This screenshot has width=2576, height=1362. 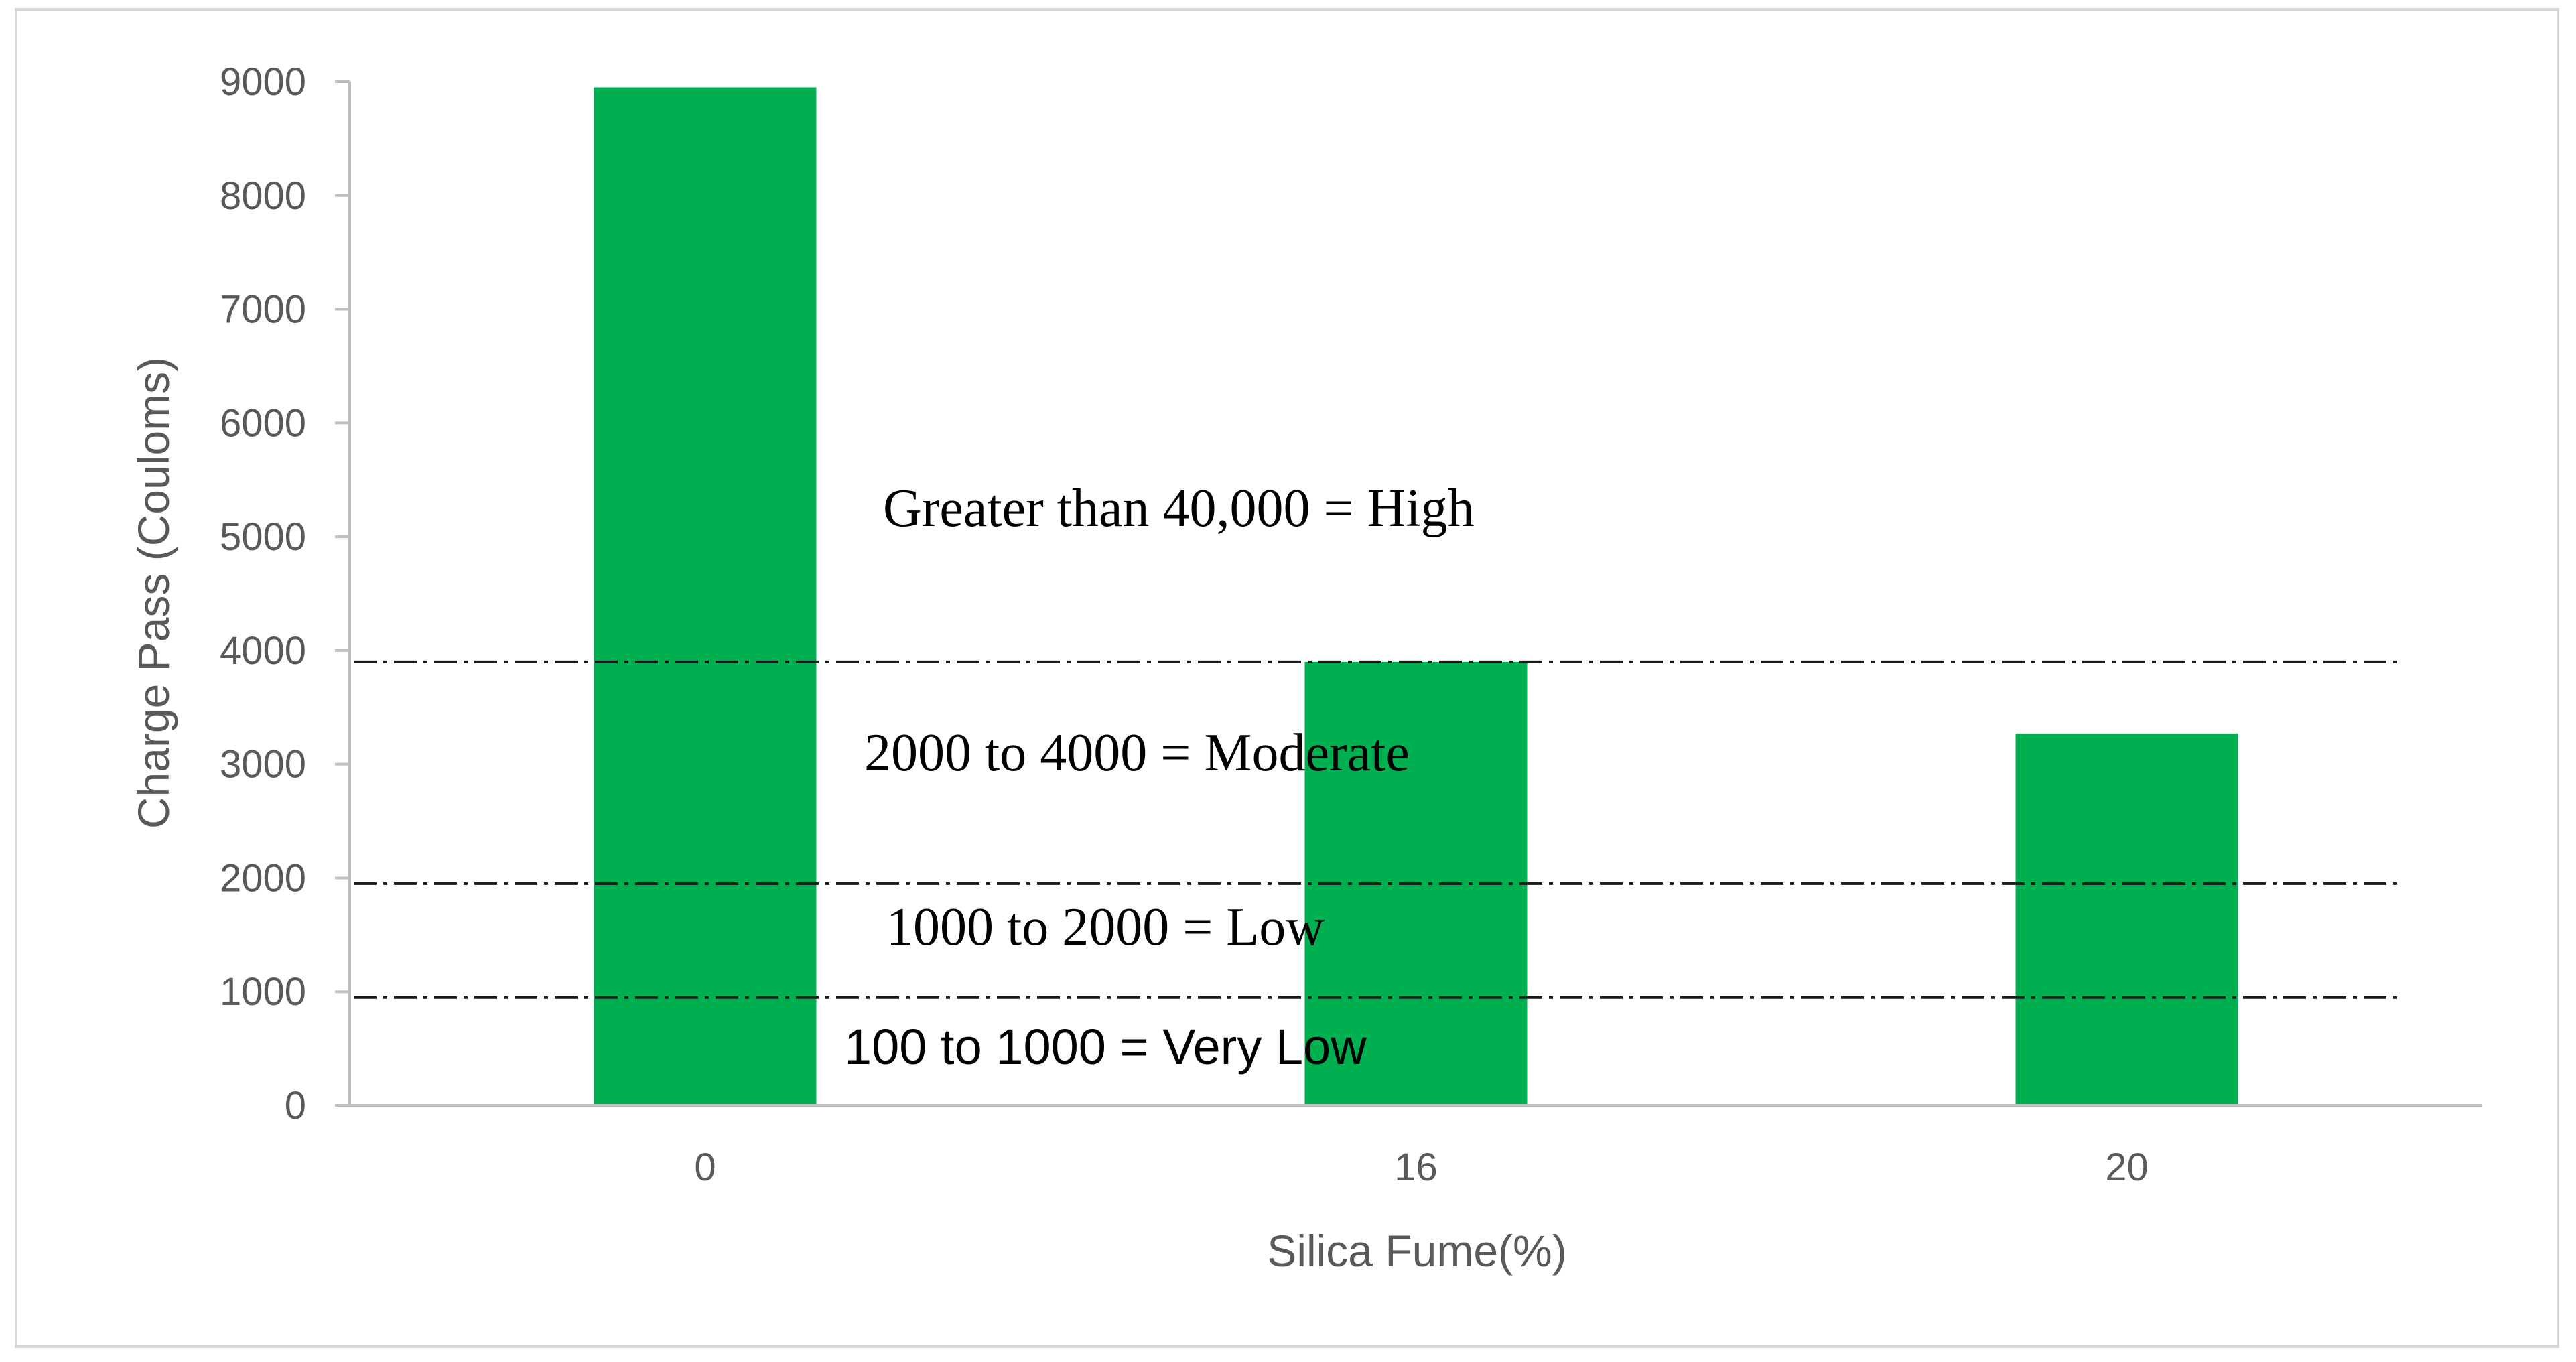 I want to click on x-tick-label: 0, so click(x=705, y=1167).